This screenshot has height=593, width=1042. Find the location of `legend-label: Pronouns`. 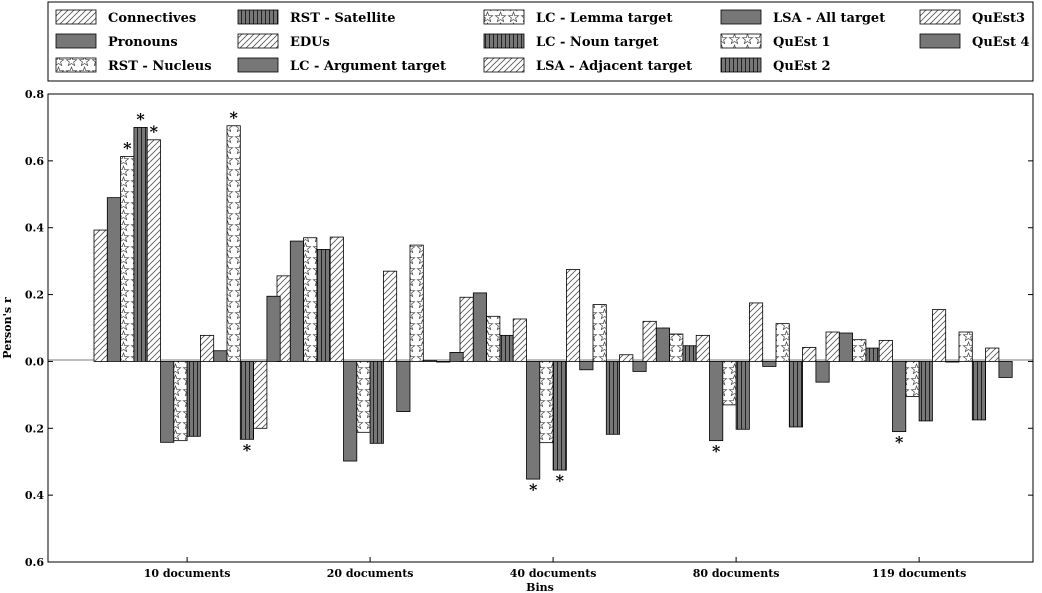

legend-label: Pronouns is located at coordinates (143, 42).